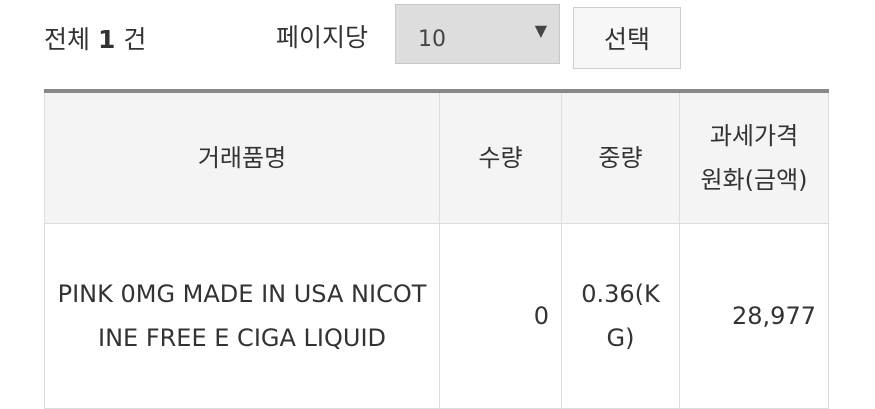  I want to click on header-item-name: 거래품명, so click(242, 157).